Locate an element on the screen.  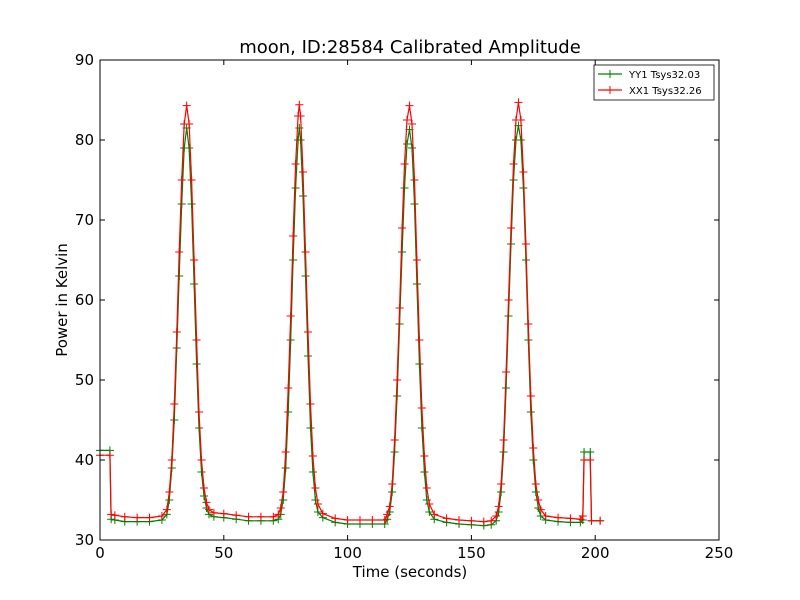
legend-marker is located at coordinates (610, 90).